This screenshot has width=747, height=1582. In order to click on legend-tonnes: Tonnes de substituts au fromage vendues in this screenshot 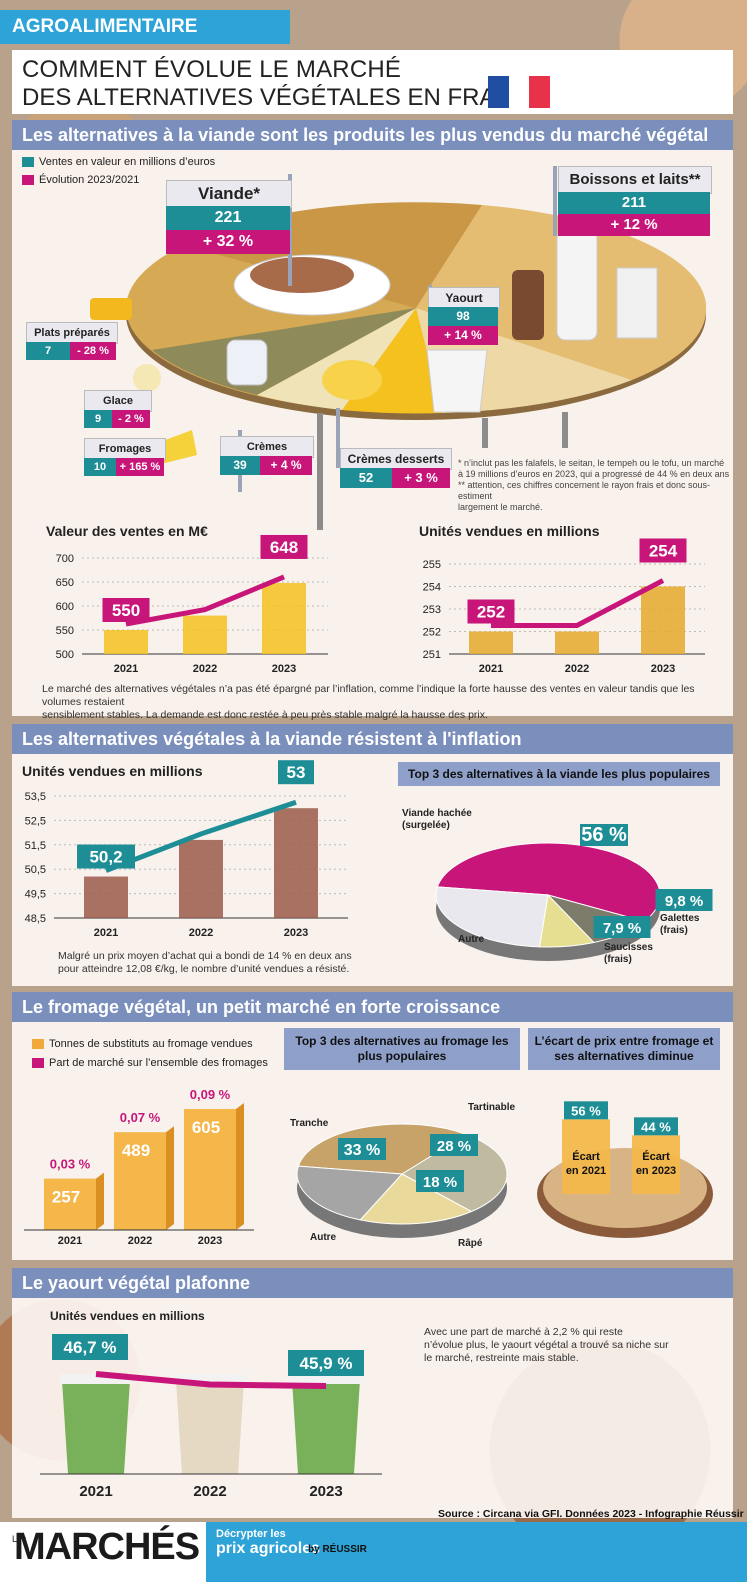, I will do `click(142, 1044)`.